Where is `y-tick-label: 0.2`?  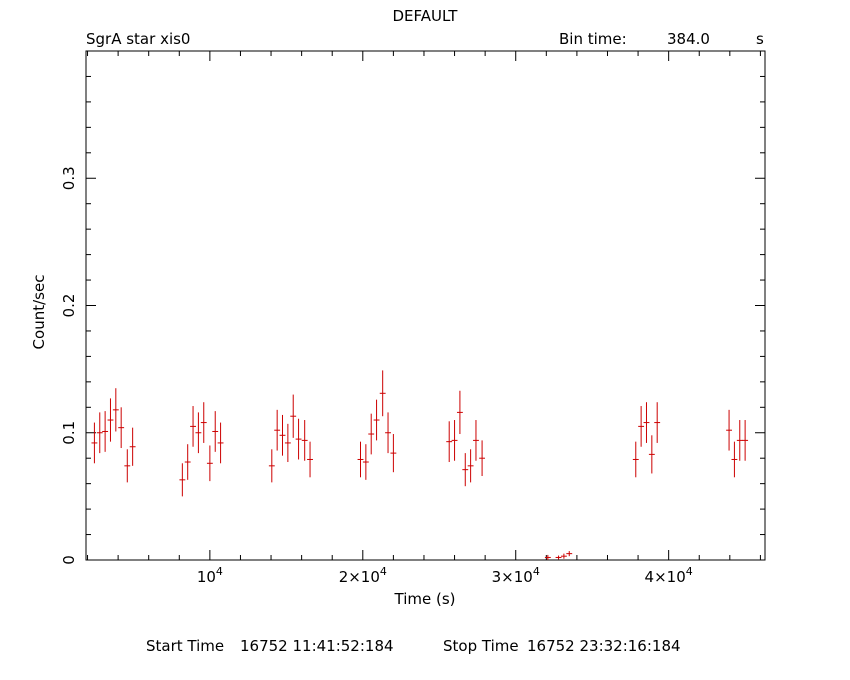
y-tick-label: 0.2 is located at coordinates (69, 306).